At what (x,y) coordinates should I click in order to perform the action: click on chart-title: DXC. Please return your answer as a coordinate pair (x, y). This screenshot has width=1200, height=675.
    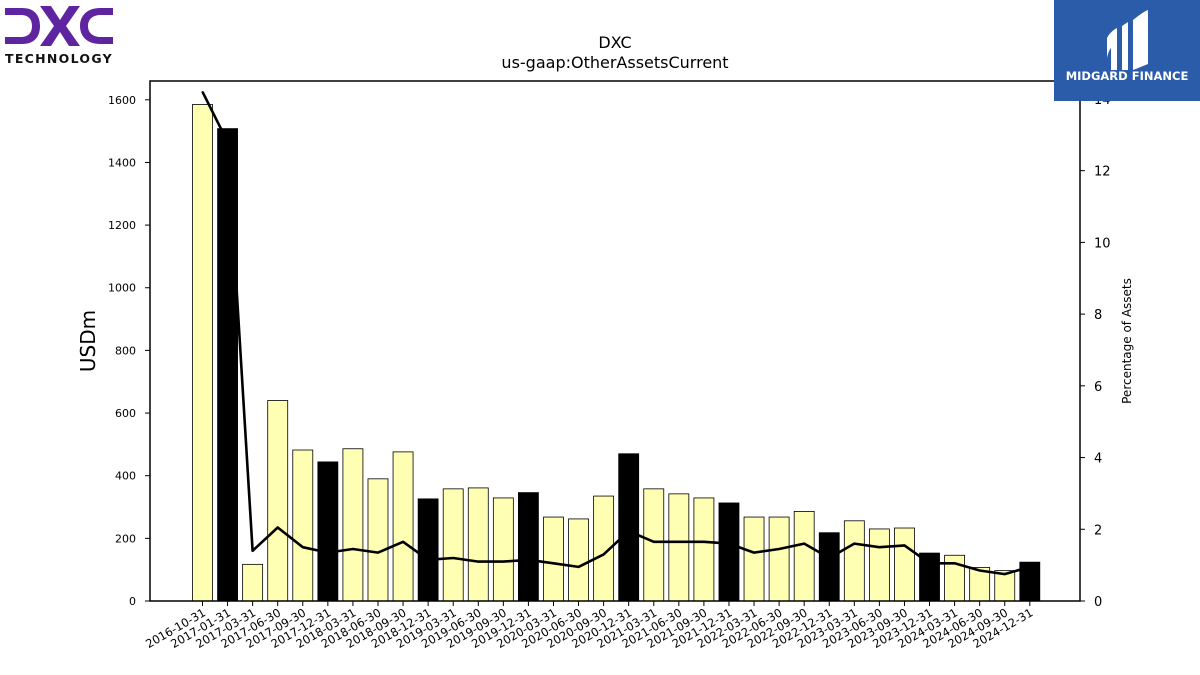
    Looking at the image, I should click on (614, 42).